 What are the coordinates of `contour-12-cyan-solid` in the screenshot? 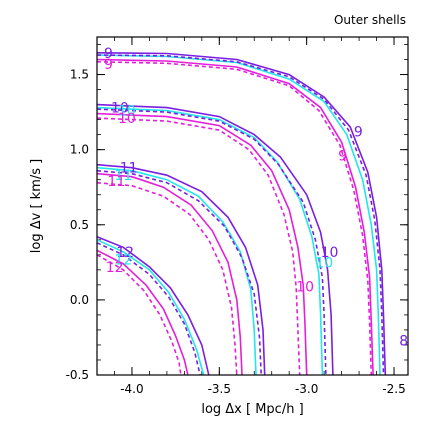 It's located at (151, 307).